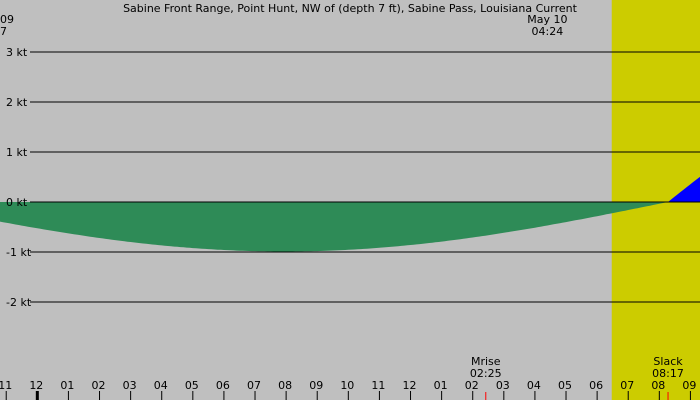  I want to click on top-event-line1: May 10, so click(547, 19).